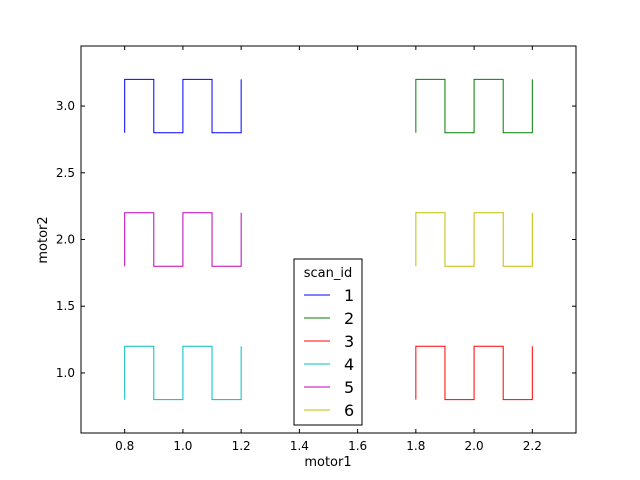 The image size is (640, 480). What do you see at coordinates (349, 387) in the screenshot?
I see `legend-label-5: 5` at bounding box center [349, 387].